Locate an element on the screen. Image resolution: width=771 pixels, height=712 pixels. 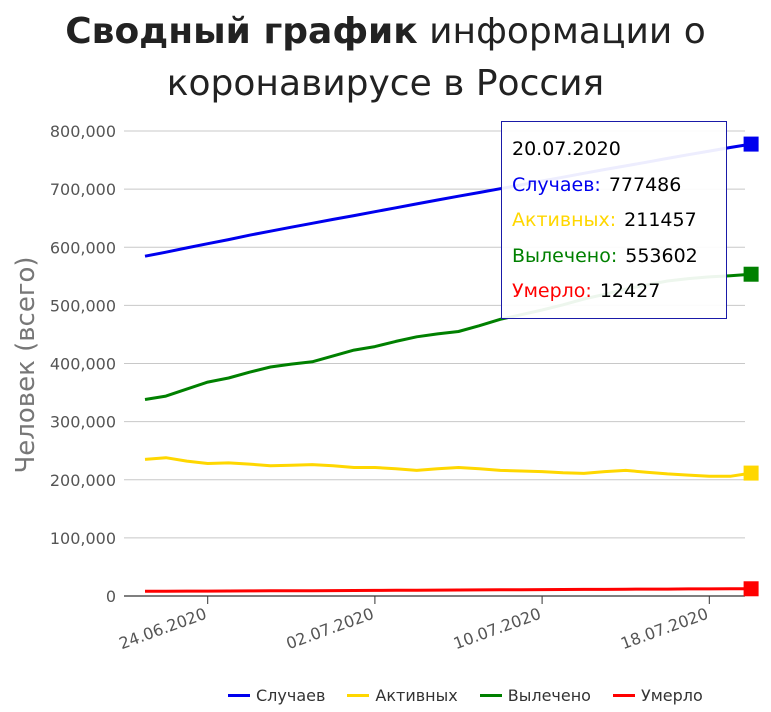
y-tick-label: 700,000 is located at coordinates (83, 189).